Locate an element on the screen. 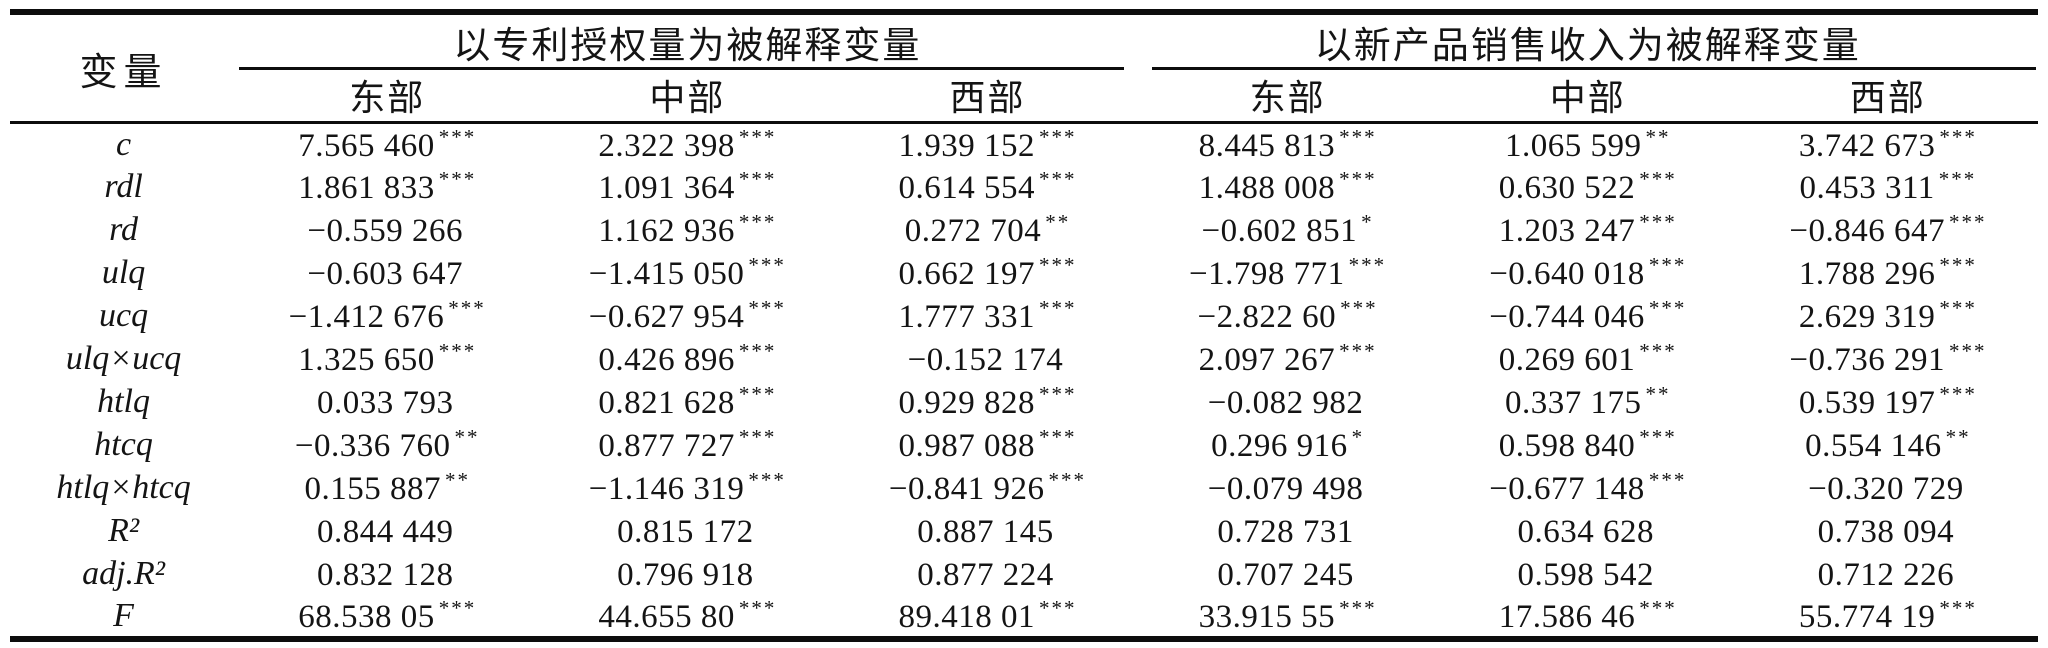 This screenshot has width=2048, height=648. coefficient-value: −0.079 498 is located at coordinates (1285, 489).